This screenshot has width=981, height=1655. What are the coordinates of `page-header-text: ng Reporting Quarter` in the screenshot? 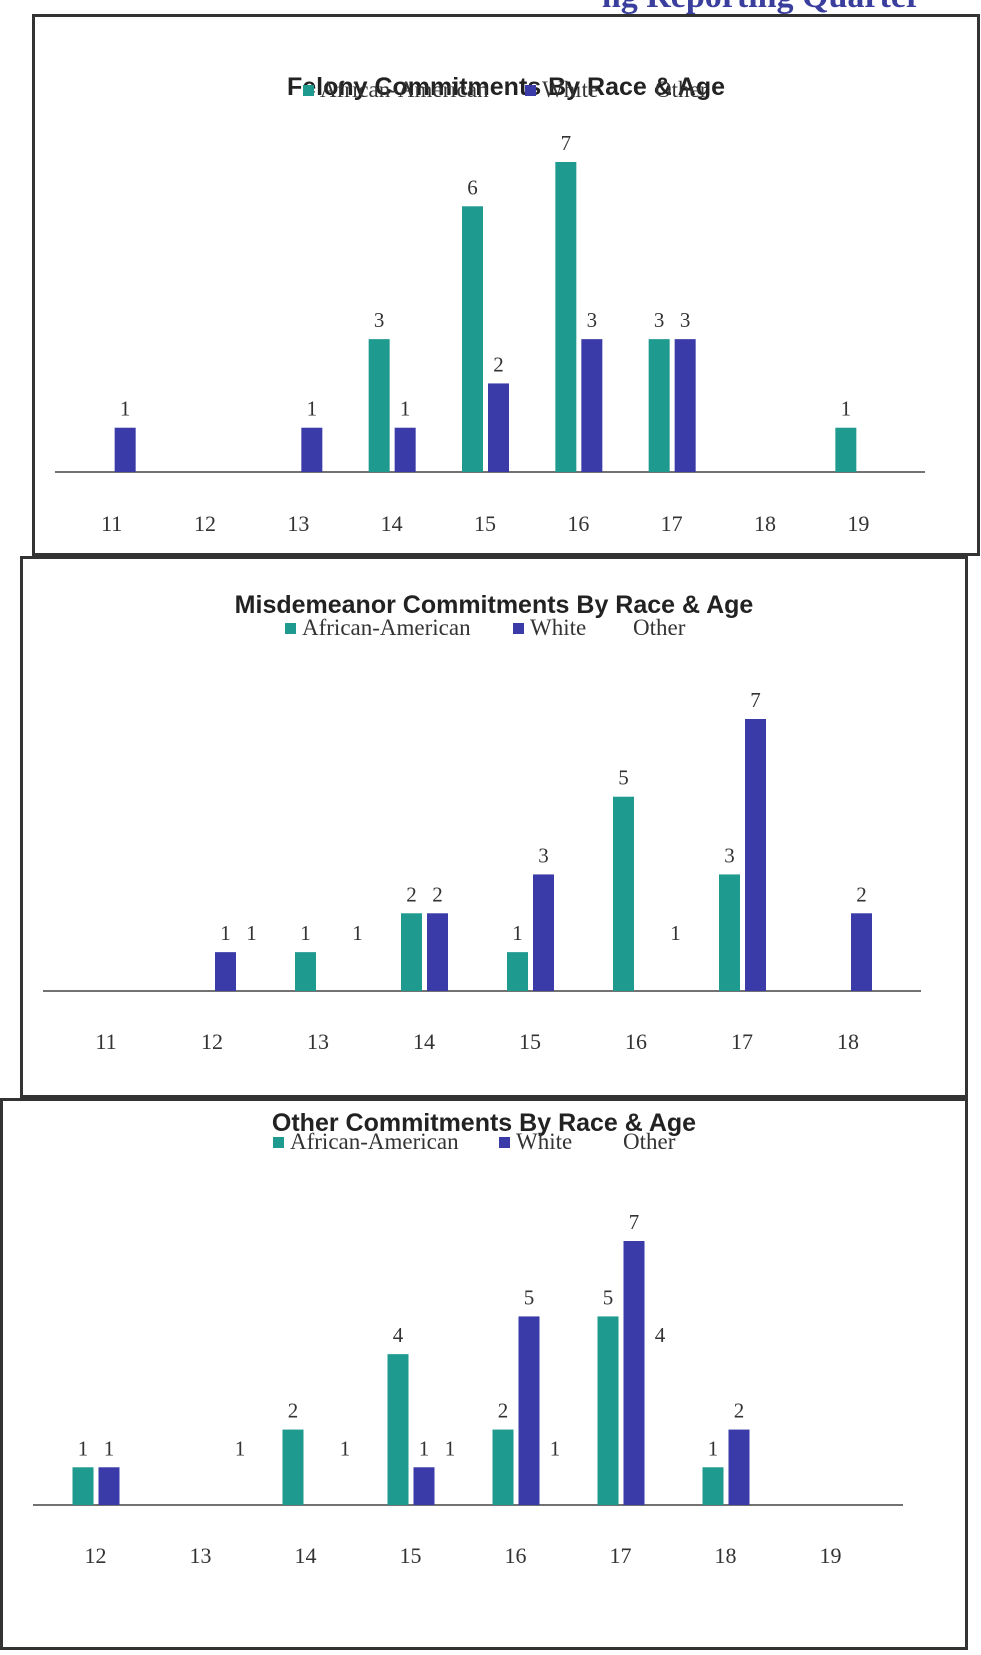 It's located at (761, 8).